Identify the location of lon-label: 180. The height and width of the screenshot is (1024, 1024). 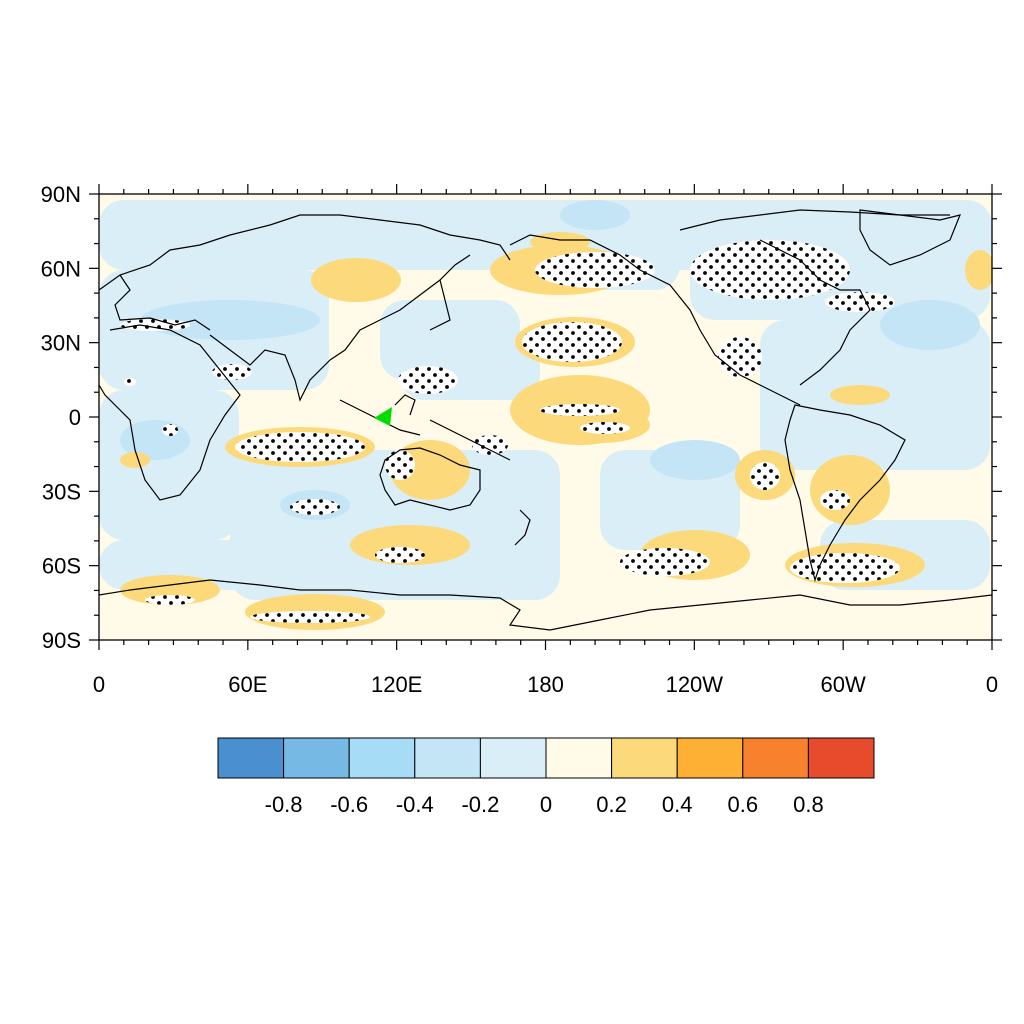
(545, 684).